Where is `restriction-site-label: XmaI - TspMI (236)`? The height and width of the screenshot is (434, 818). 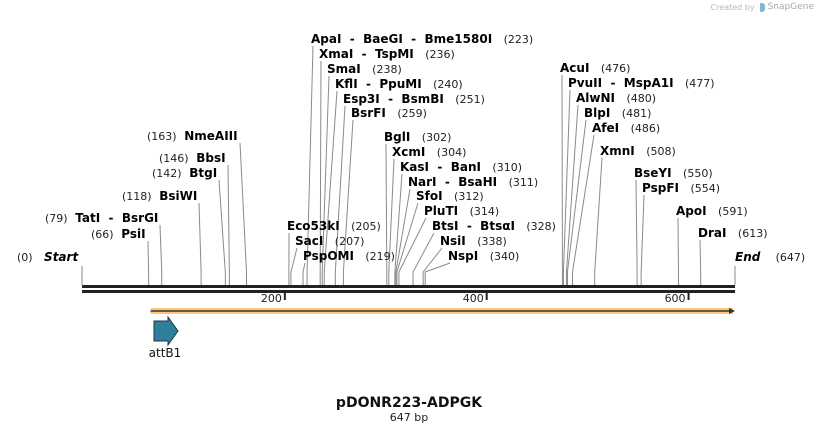
restriction-site-label: XmaI - TspMI (236) is located at coordinates (387, 54).